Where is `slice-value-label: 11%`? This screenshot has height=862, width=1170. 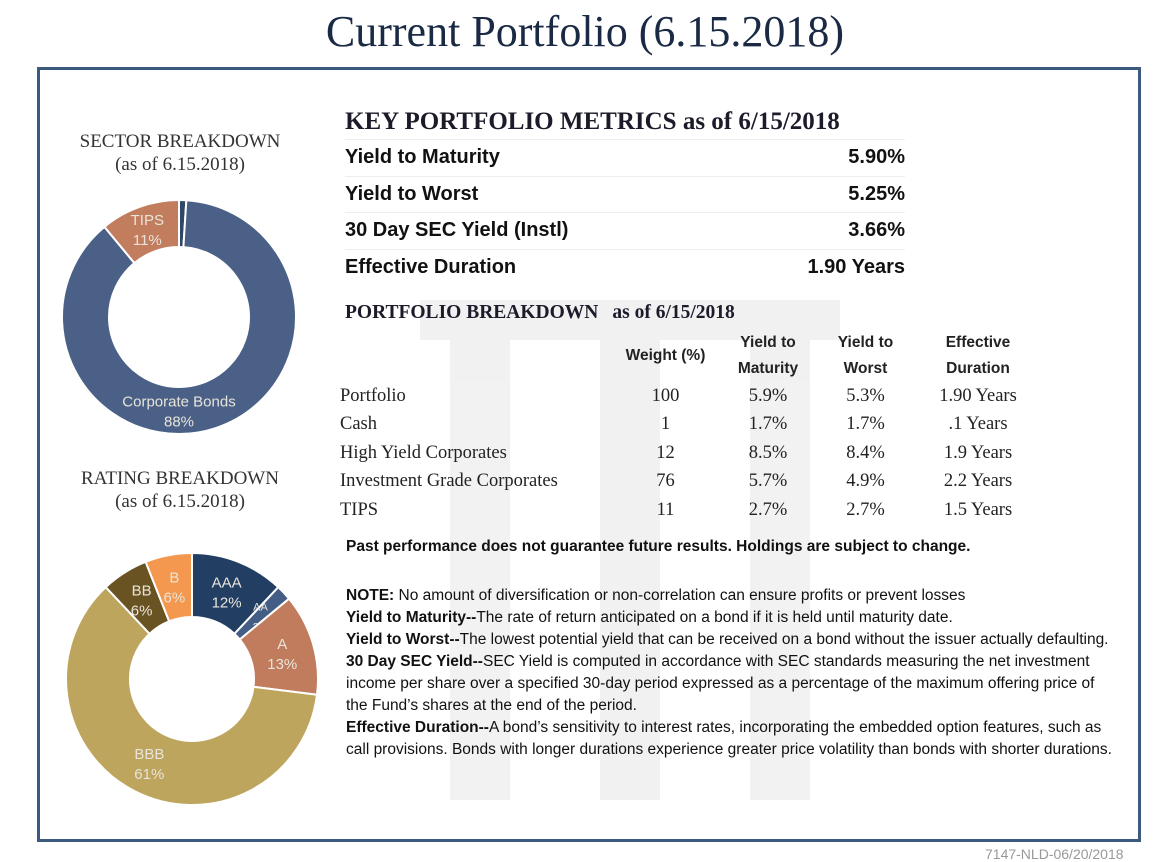
slice-value-label: 11% is located at coordinates (147, 240).